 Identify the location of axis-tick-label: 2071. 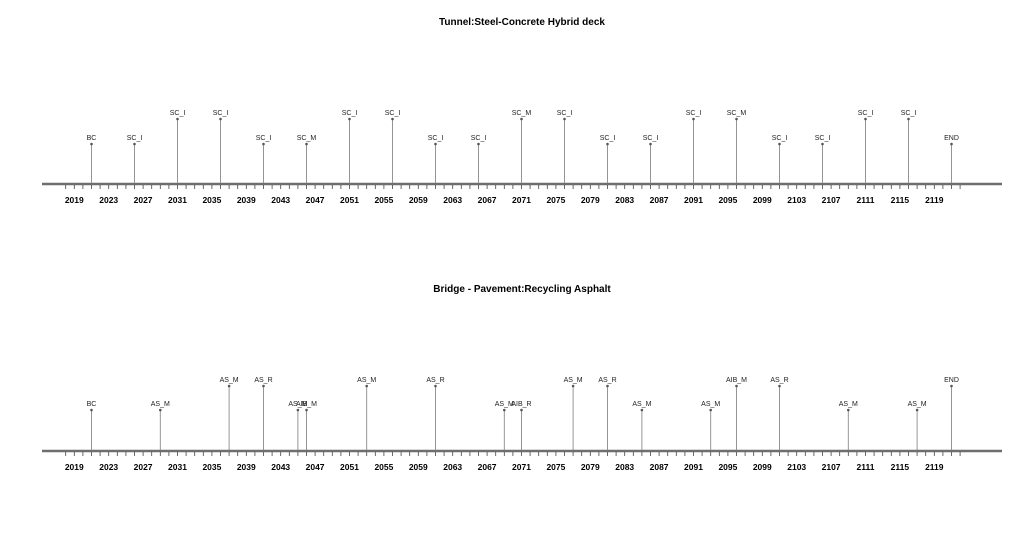
(521, 200).